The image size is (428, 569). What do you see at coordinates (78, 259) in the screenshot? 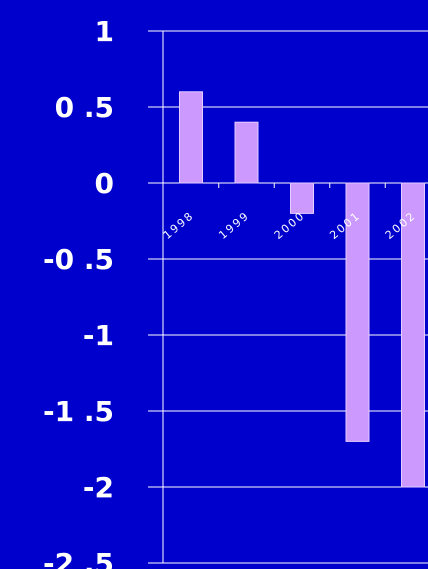
I see `y-tick-label: -0 .5` at bounding box center [78, 259].